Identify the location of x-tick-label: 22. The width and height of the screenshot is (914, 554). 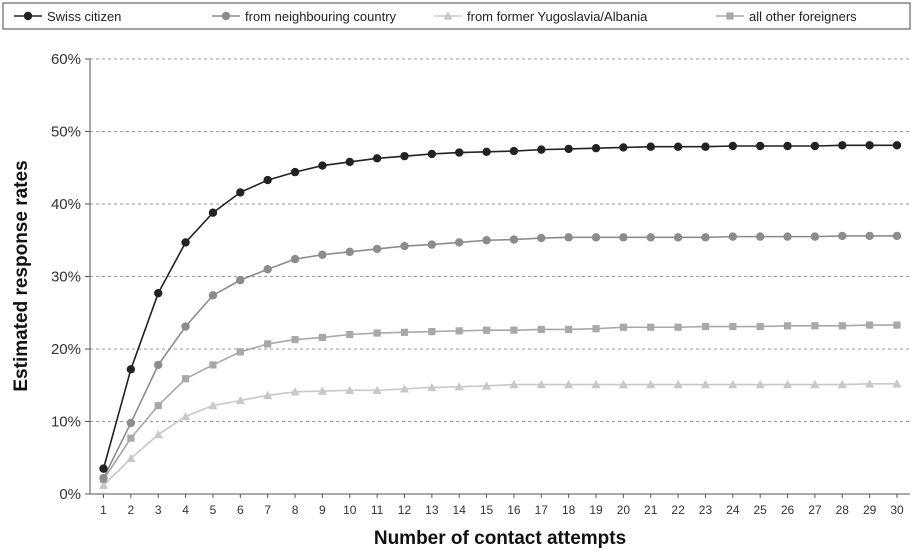
(678, 510).